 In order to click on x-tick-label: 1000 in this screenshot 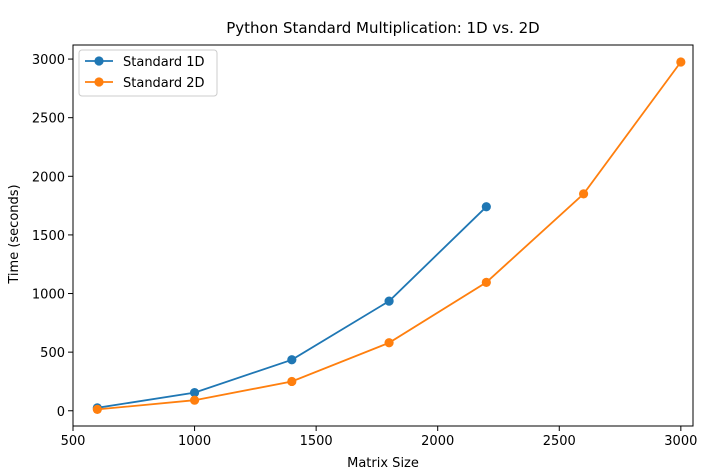, I will do `click(194, 441)`.